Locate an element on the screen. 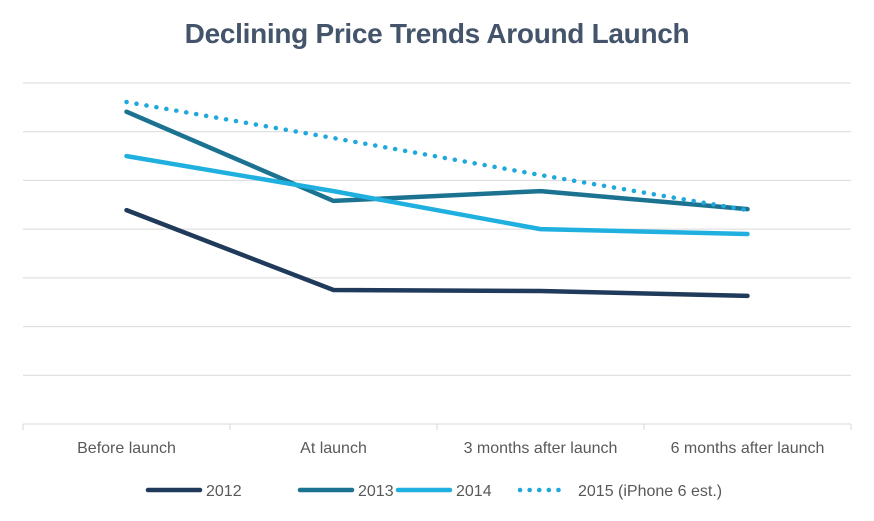 This screenshot has height=521, width=874. legend-item: 2014 is located at coordinates (443, 491).